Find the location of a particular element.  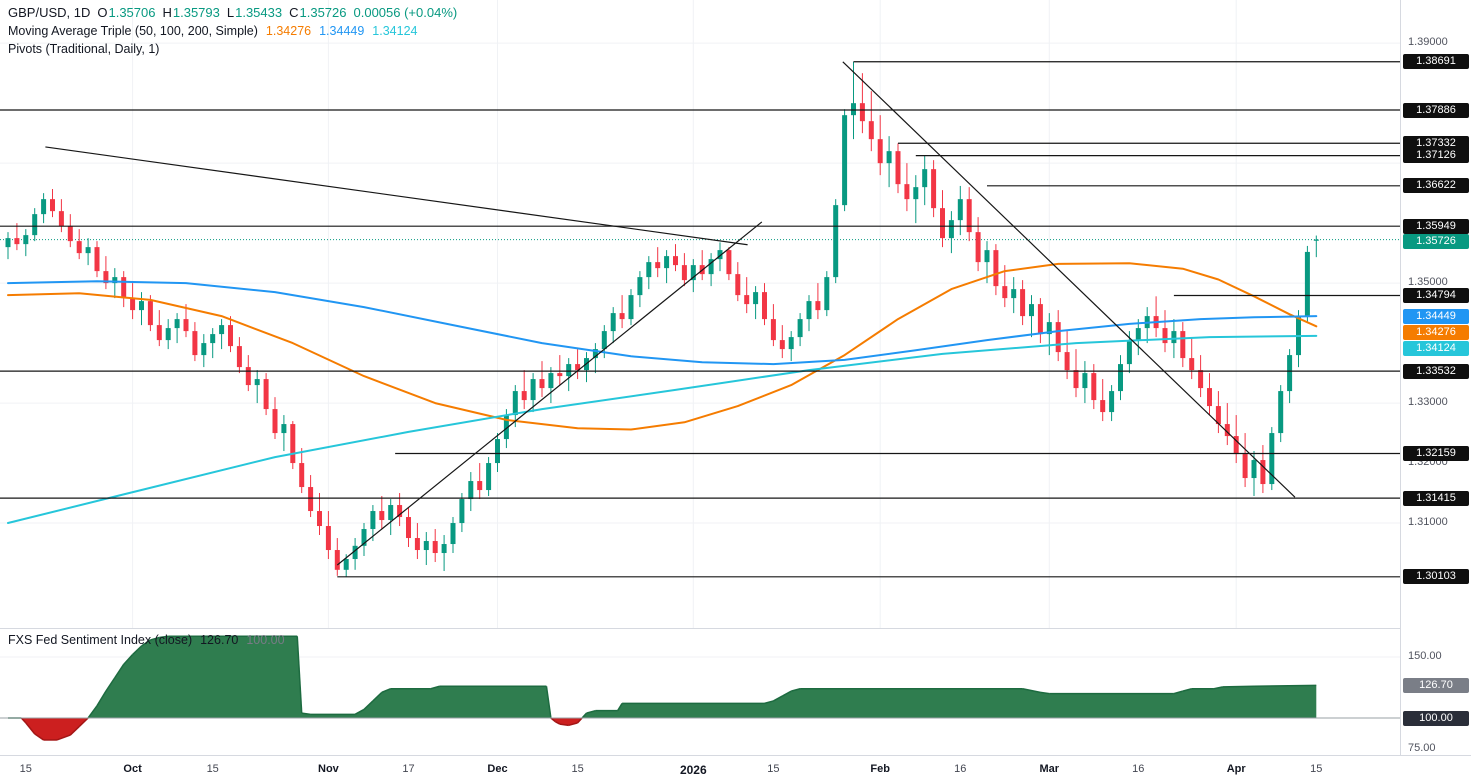

time-axis-label: 2026 is located at coordinates (693, 770).